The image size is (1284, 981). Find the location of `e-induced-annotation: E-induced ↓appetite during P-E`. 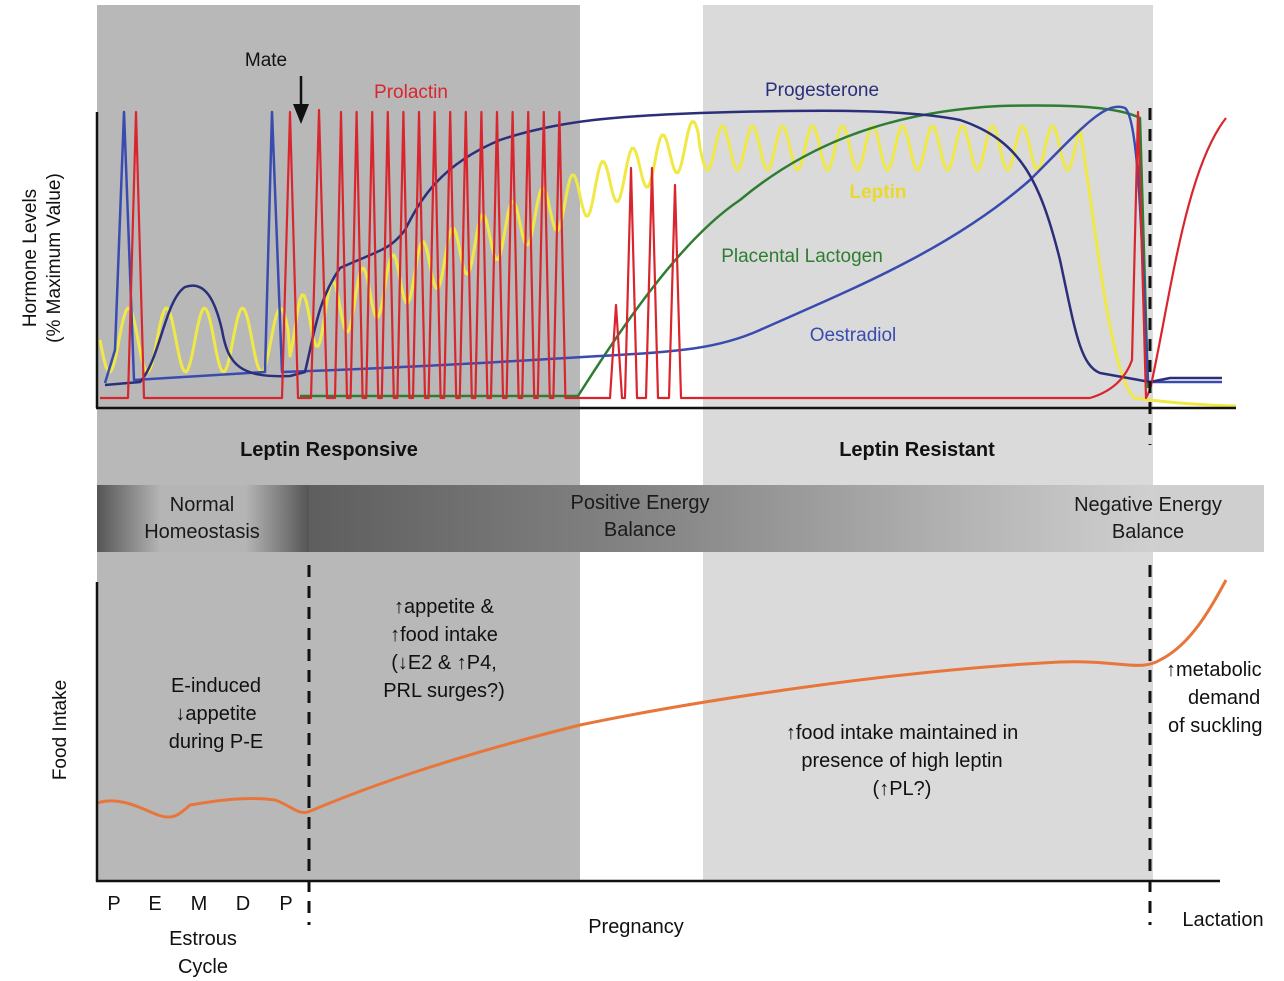

e-induced-annotation: E-induced ↓appetite during P-E is located at coordinates (216, 714).